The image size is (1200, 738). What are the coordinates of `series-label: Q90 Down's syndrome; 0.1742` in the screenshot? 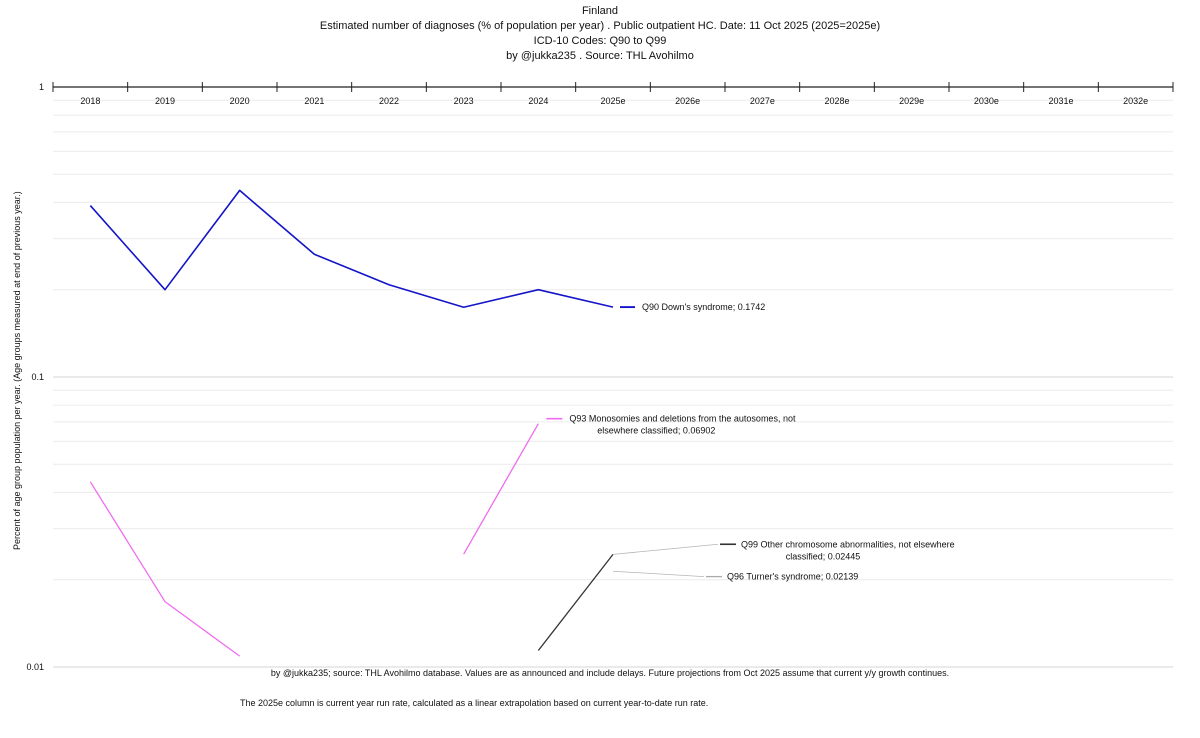 It's located at (703, 307).